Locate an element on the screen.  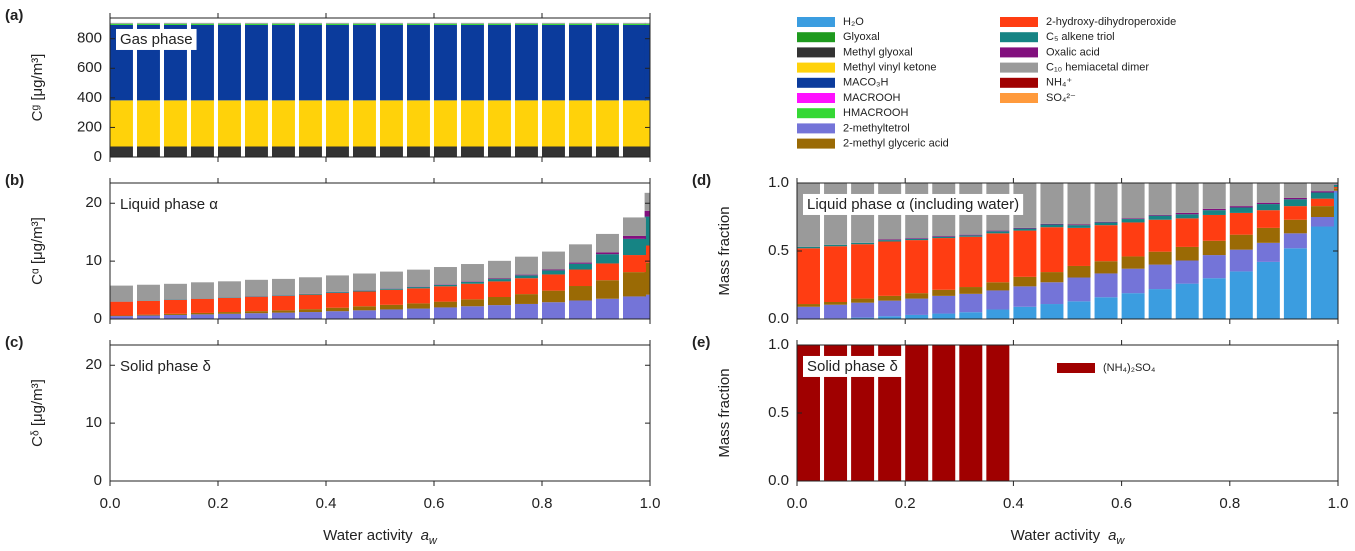
y-tick-label: 0.5 is located at coordinates (778, 250).